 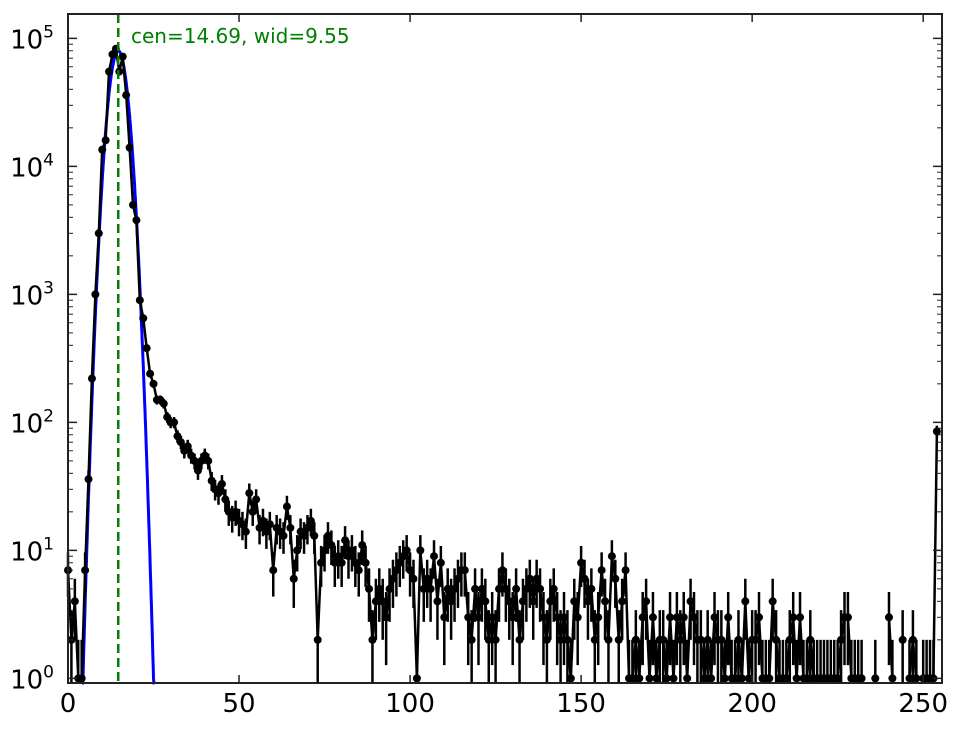 I want to click on fit-annotation: cen=14.69, wid=9.55, so click(x=240, y=36).